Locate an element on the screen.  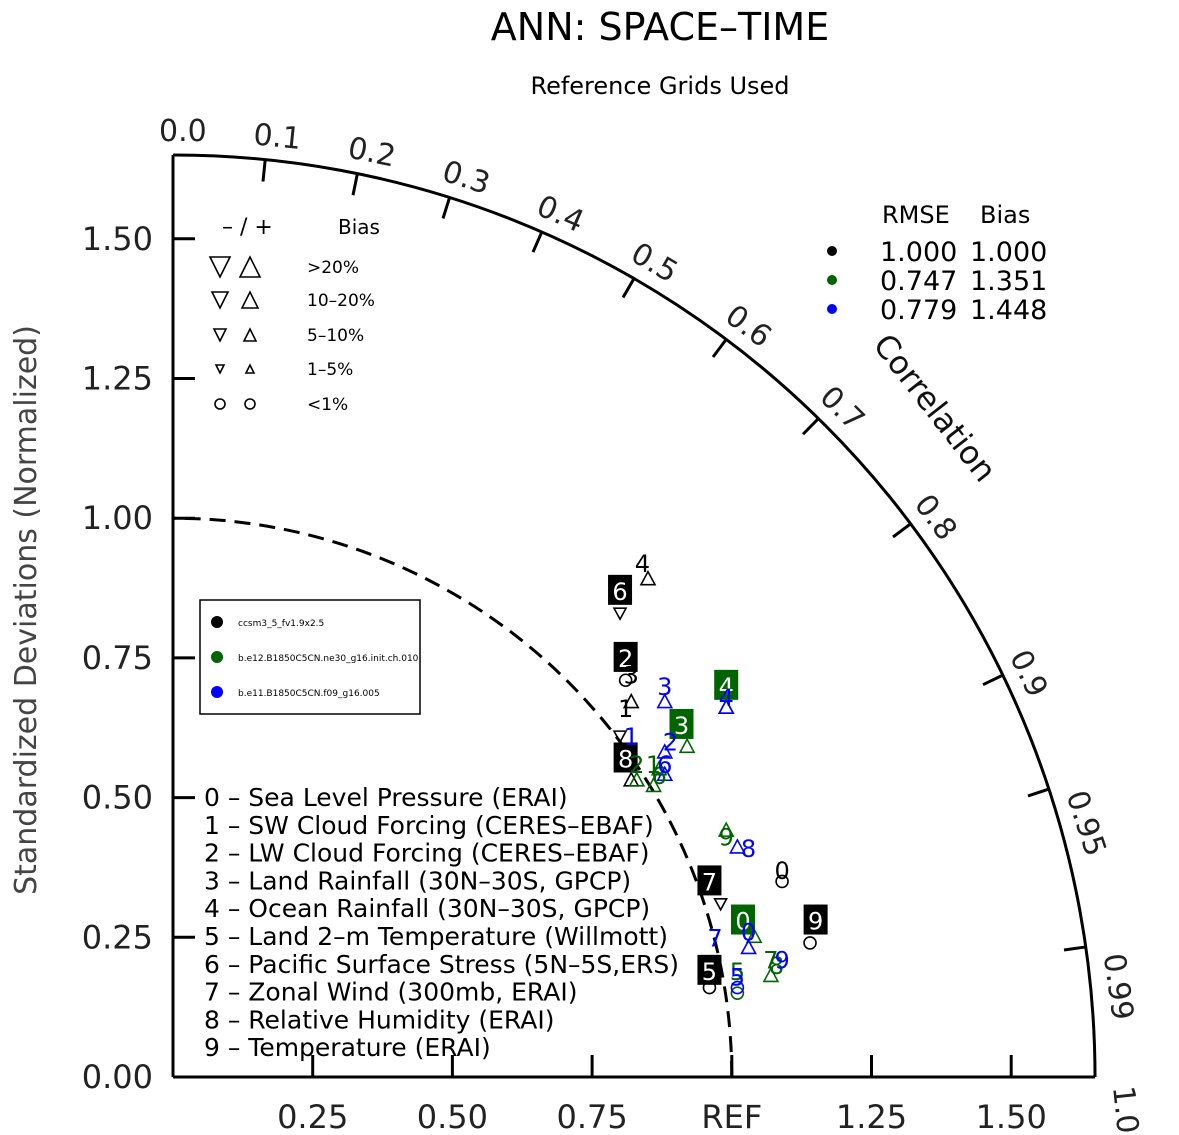
case-legend-label: ccsm3_5_fv1.9x2.5 is located at coordinates (281, 624).